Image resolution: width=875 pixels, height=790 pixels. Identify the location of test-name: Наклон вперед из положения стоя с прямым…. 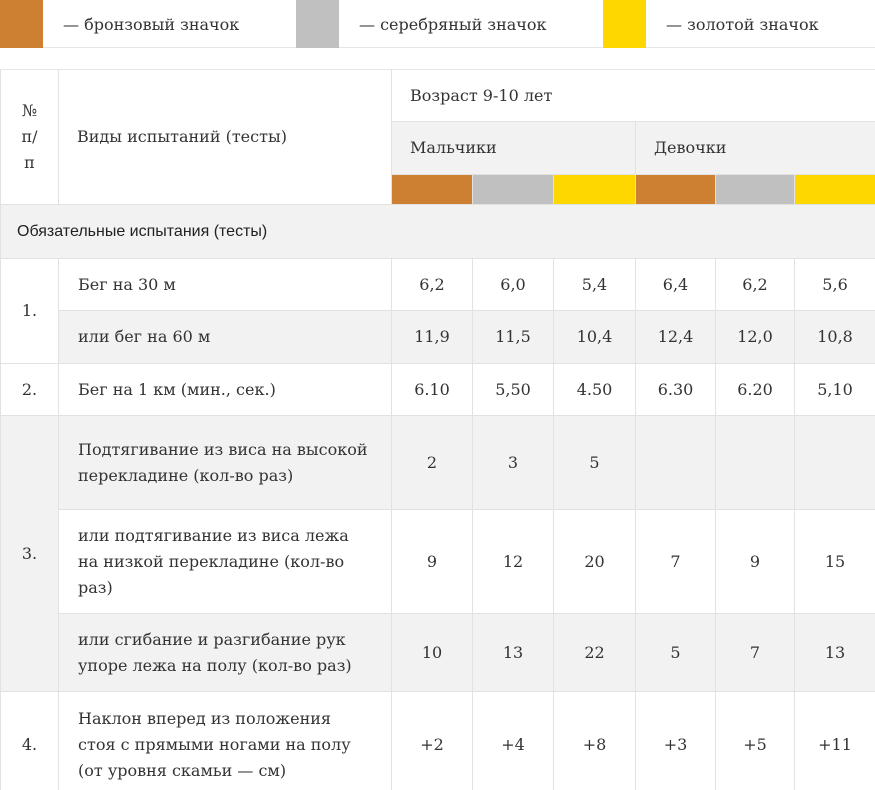
(225, 740).